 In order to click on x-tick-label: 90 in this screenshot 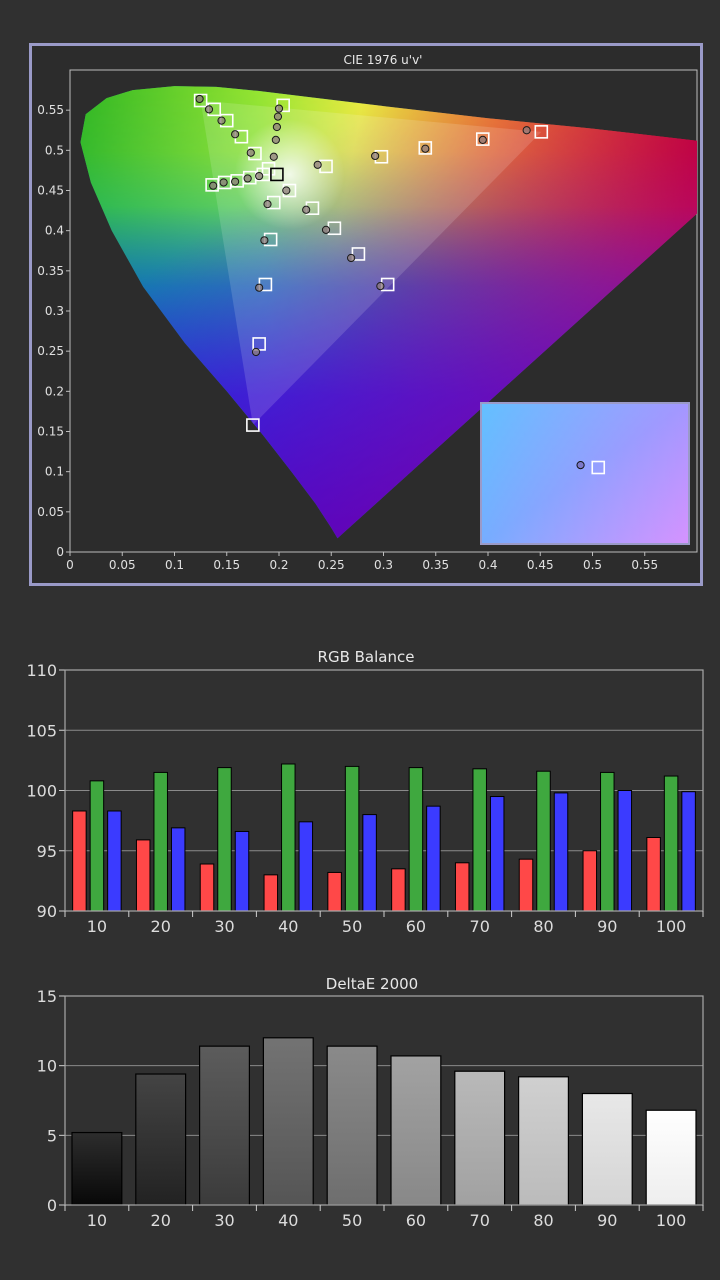, I will do `click(607, 1220)`.